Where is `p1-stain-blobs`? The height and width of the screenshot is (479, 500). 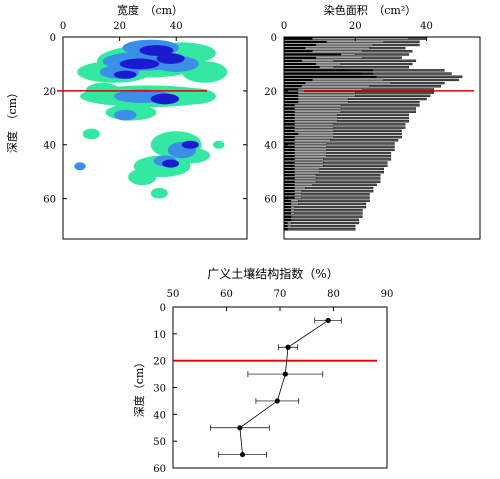 p1-stain-blobs is located at coordinates (151, 119).